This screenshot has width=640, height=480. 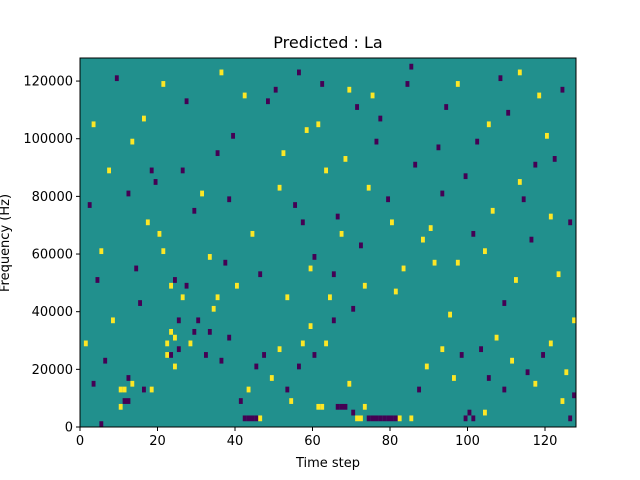 What do you see at coordinates (327, 463) in the screenshot?
I see `x-axis-label: Time step` at bounding box center [327, 463].